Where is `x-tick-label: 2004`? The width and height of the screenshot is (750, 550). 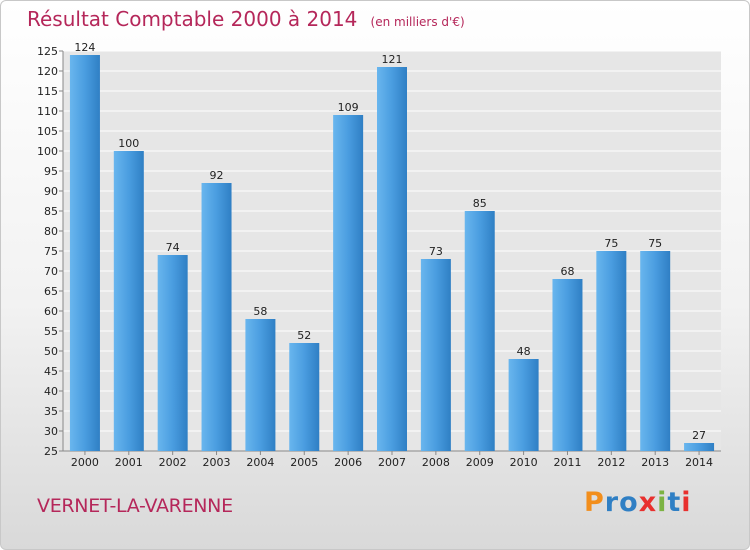
x-tick-label: 2004 is located at coordinates (260, 462).